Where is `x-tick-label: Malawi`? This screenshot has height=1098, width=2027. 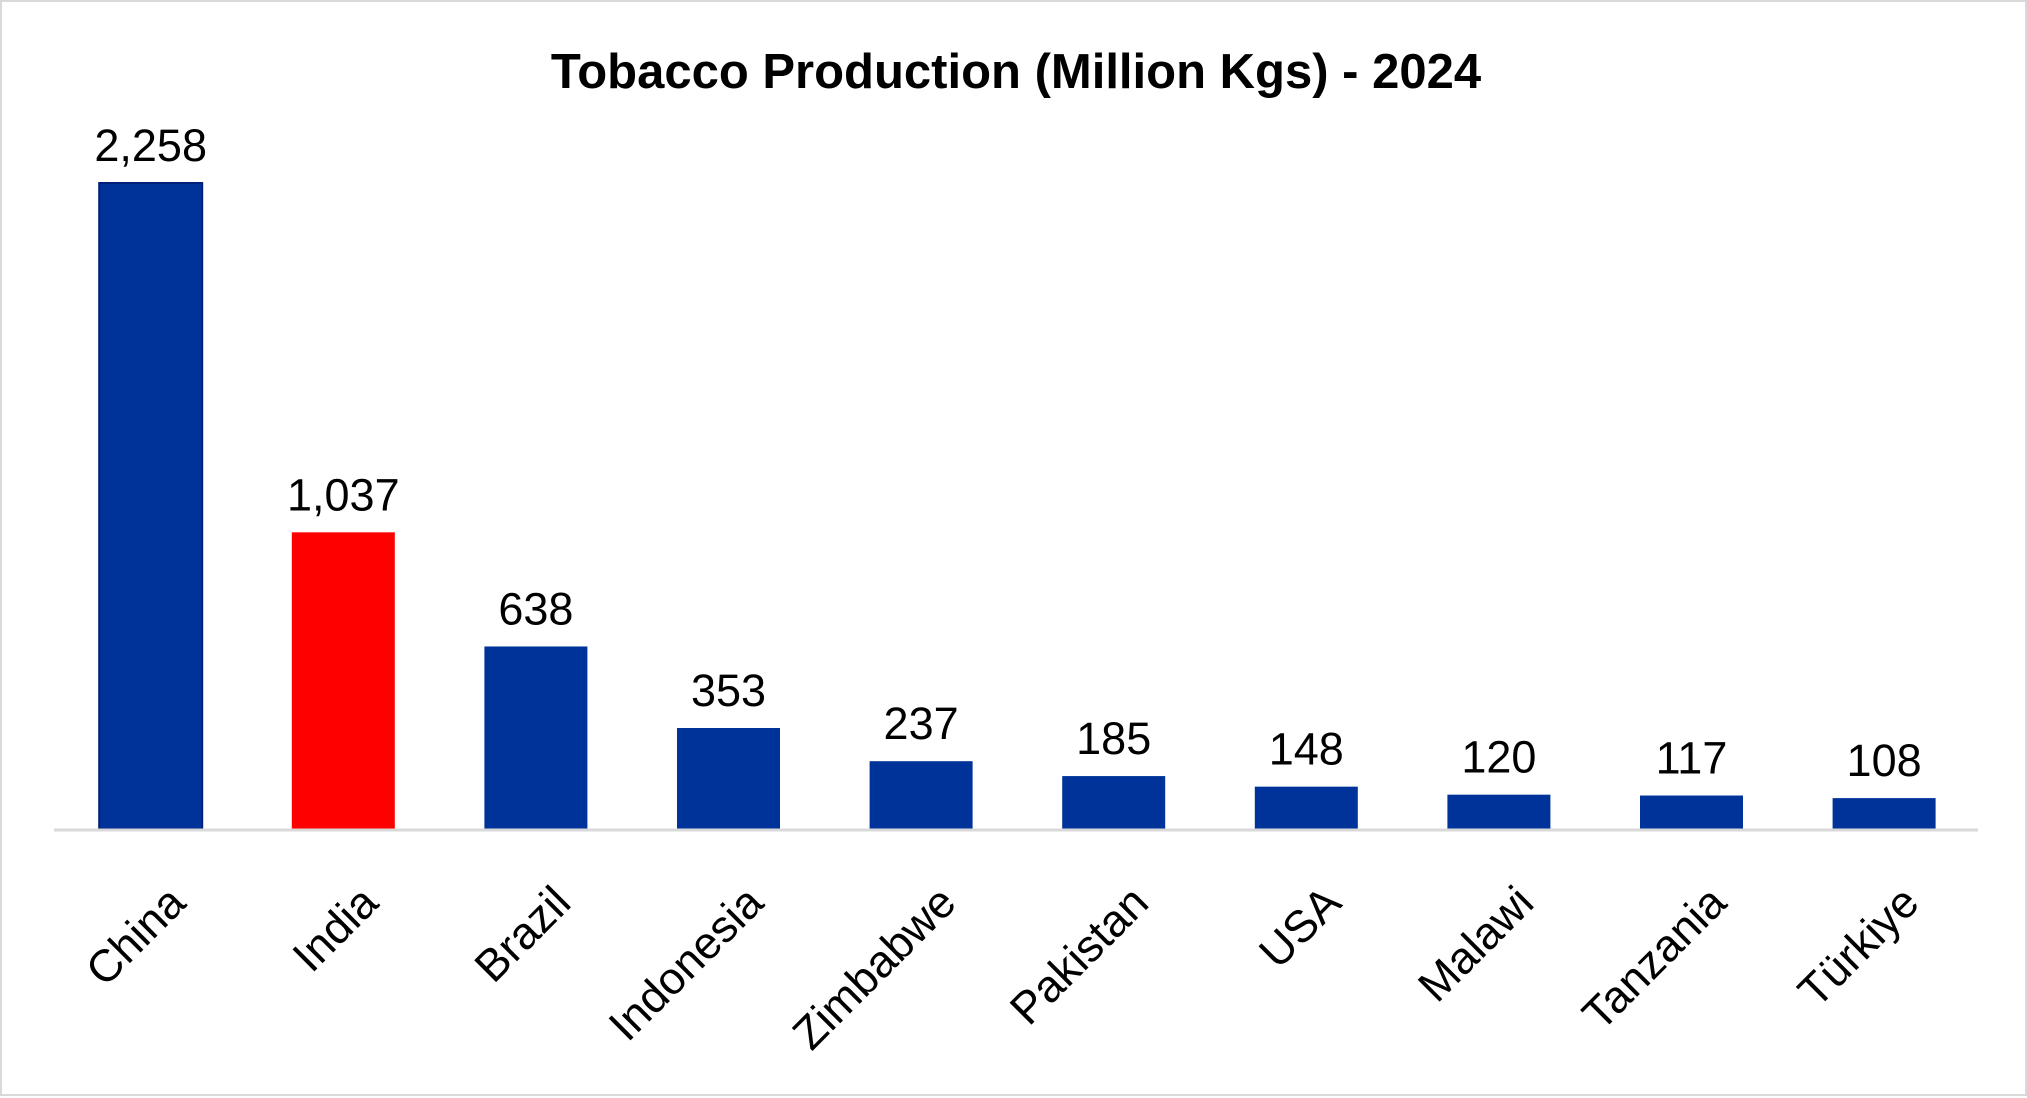 x-tick-label: Malawi is located at coordinates (1475, 943).